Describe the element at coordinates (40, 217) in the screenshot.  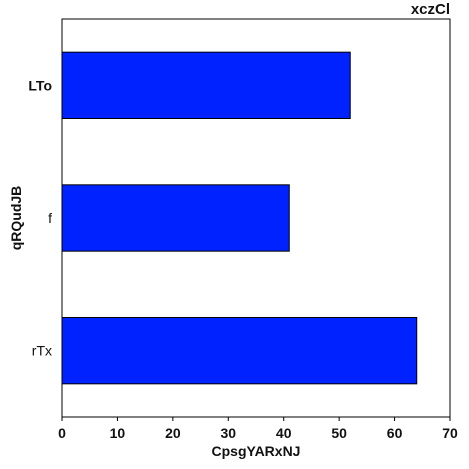
I see `y-axis-ticks: LTo f rTx` at that location.